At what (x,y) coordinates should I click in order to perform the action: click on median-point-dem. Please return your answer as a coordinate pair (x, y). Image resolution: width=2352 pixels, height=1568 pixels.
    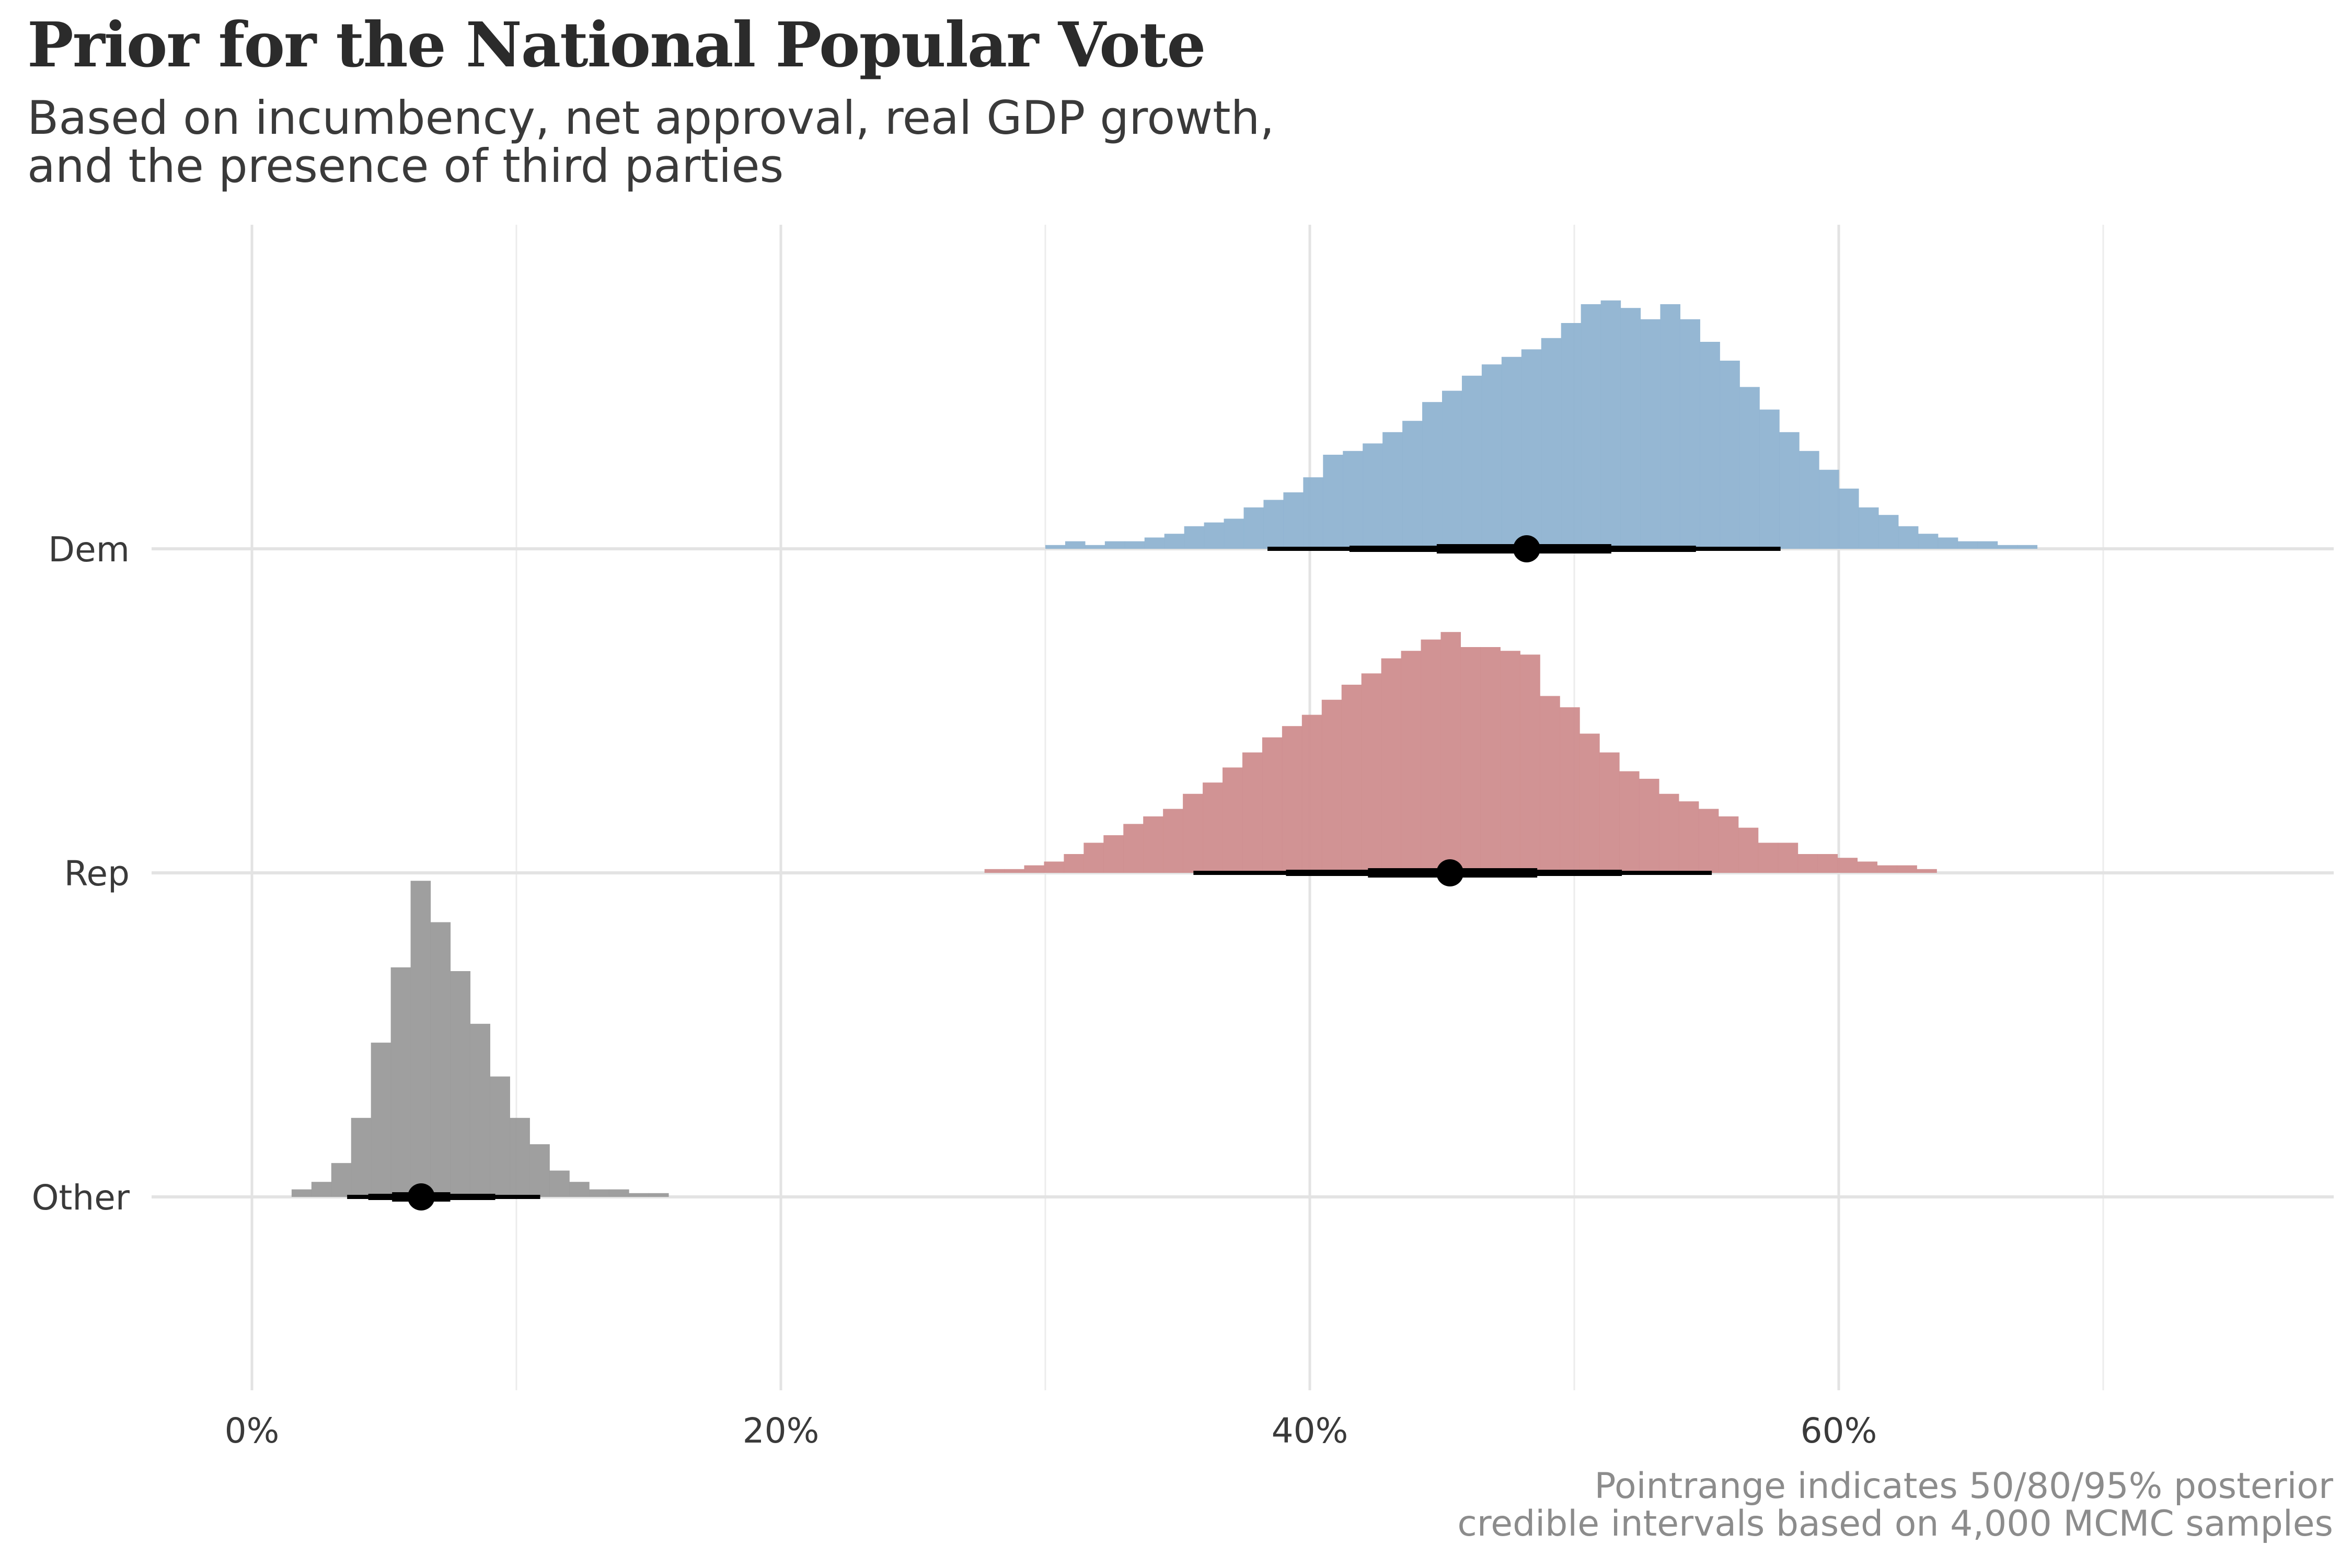
    Looking at the image, I should click on (1526, 548).